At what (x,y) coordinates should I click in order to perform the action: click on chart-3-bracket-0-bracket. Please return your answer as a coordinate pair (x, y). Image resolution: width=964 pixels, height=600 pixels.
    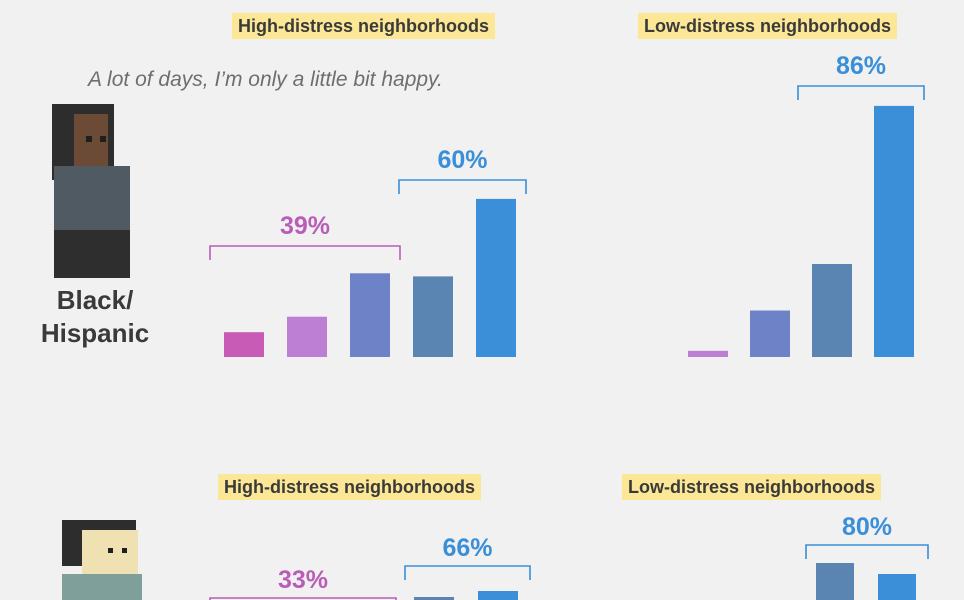
    Looking at the image, I should click on (867, 551).